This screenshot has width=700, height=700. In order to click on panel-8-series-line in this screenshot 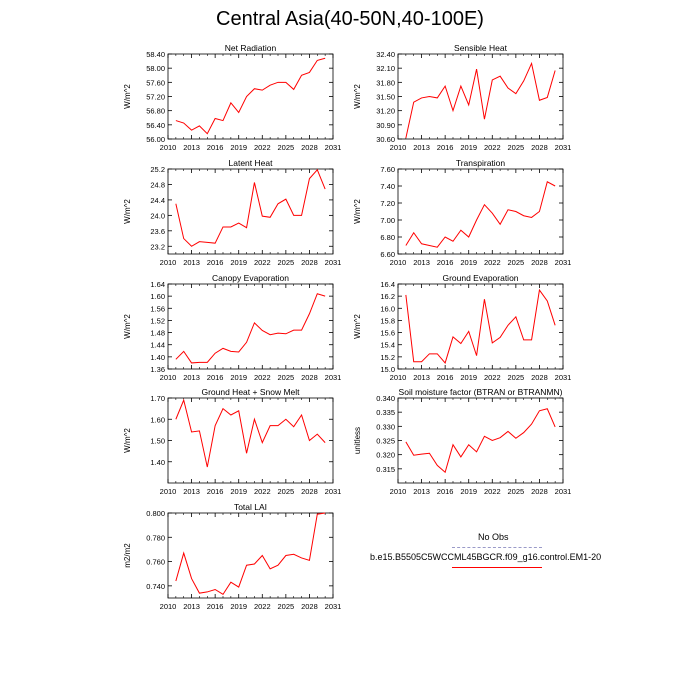, I will do `click(480, 441)`.